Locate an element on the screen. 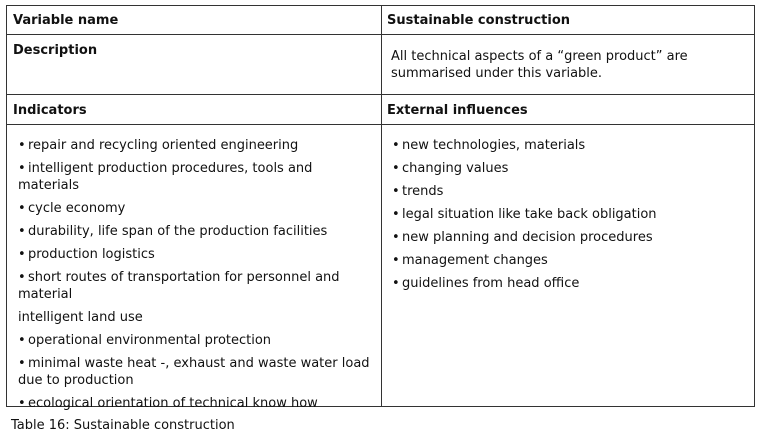  list-item-text: intelligent land use is located at coordinates (80, 317).